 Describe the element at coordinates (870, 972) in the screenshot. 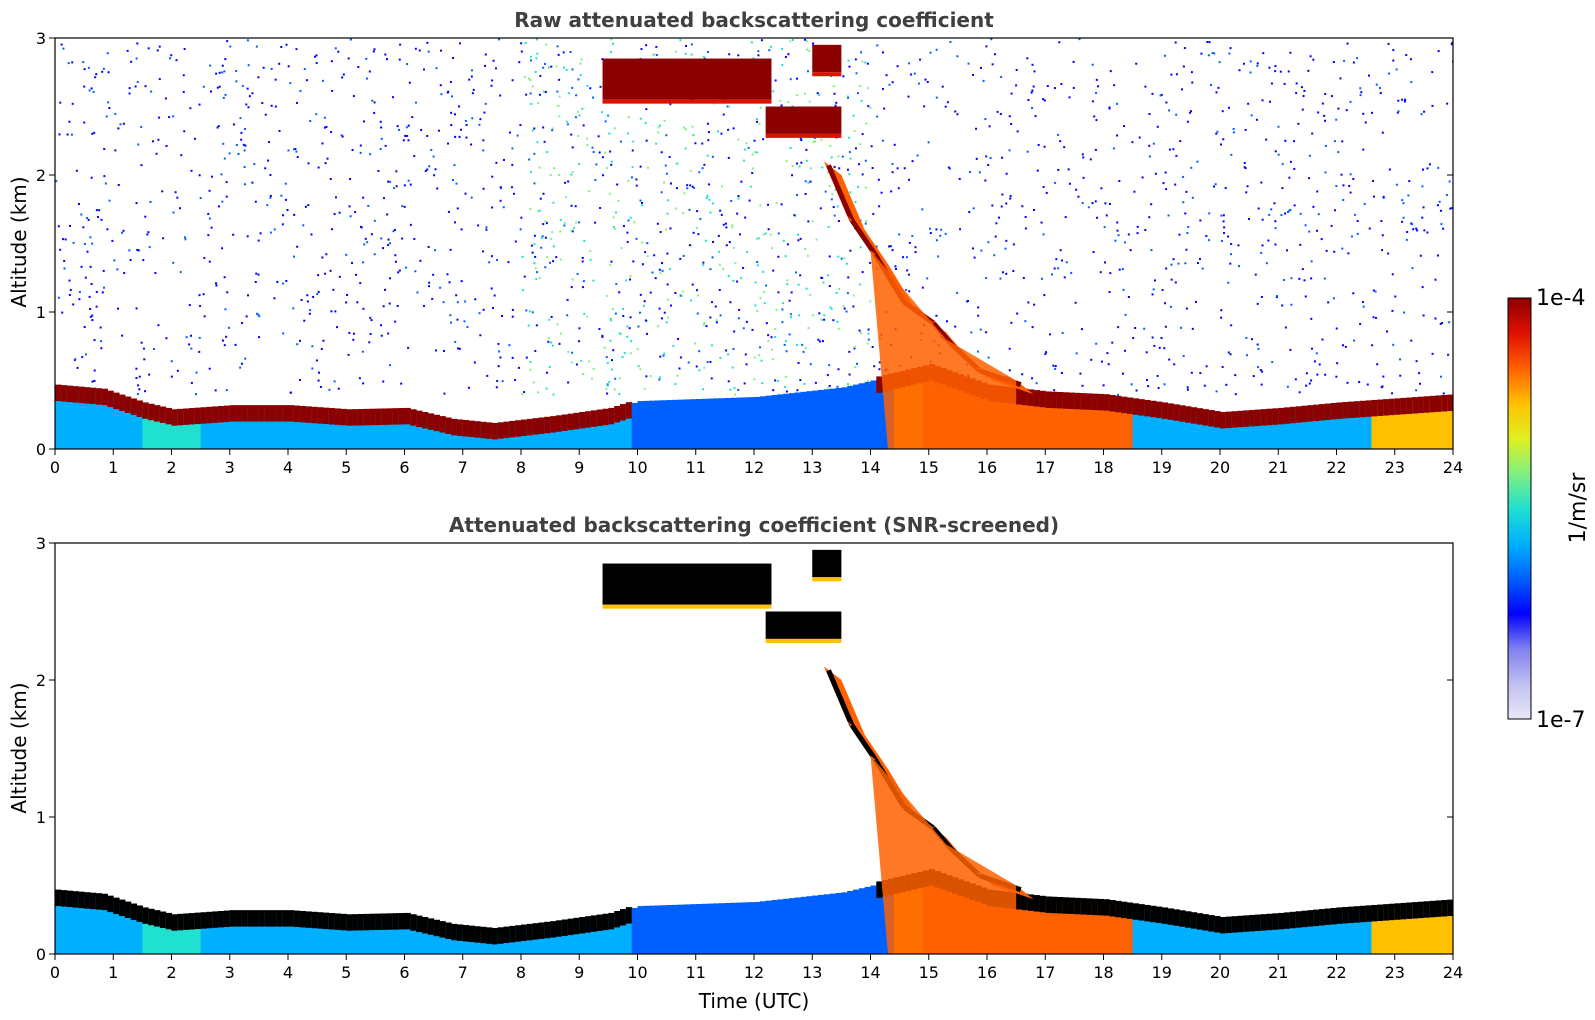

I see `x-tick-label: 14` at that location.